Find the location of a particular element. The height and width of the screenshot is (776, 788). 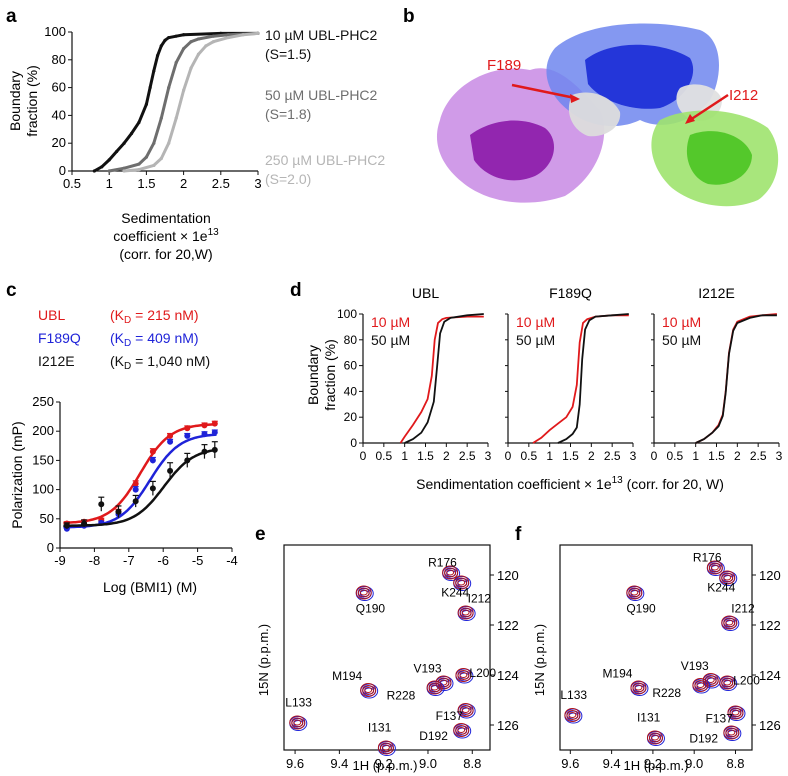

panel-a-xtick-label: 2.5 is located at coordinates (221, 183).